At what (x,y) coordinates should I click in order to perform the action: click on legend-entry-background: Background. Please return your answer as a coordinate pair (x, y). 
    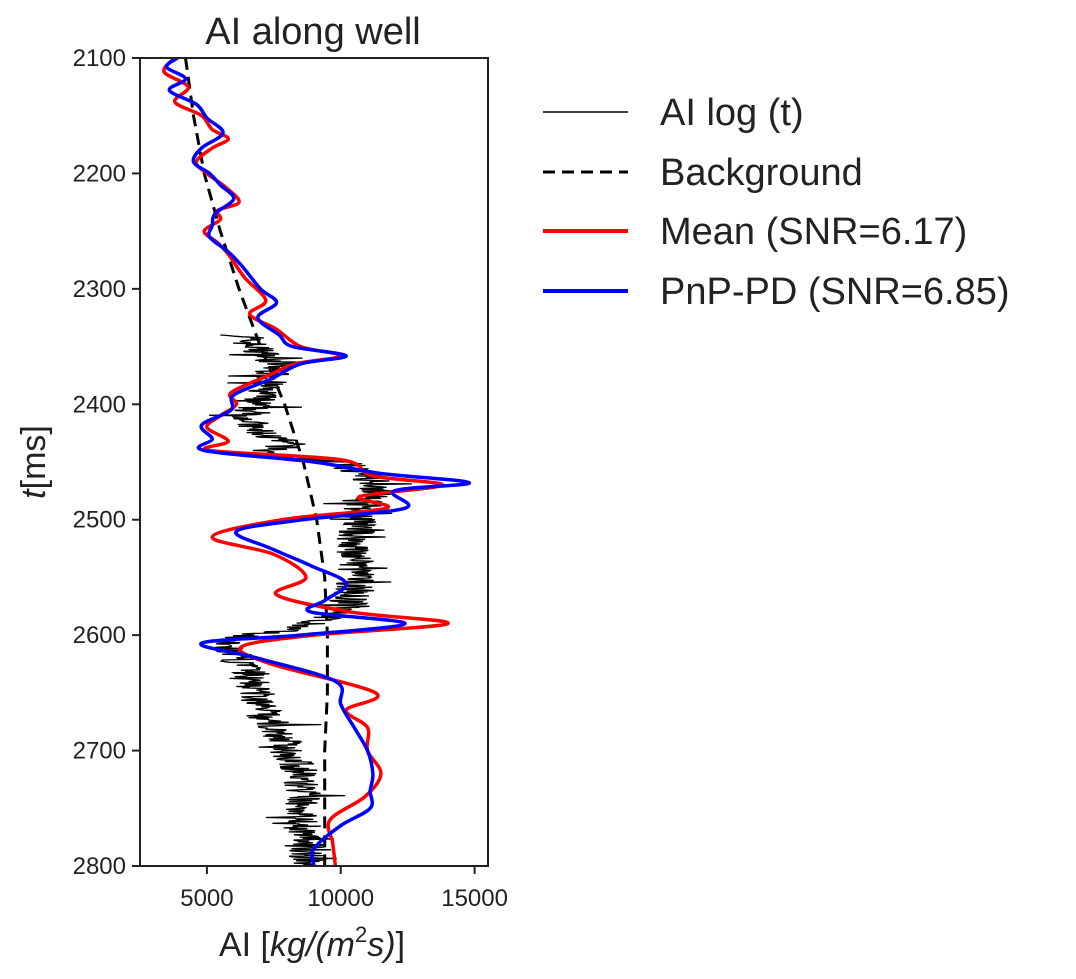
    Looking at the image, I should click on (703, 173).